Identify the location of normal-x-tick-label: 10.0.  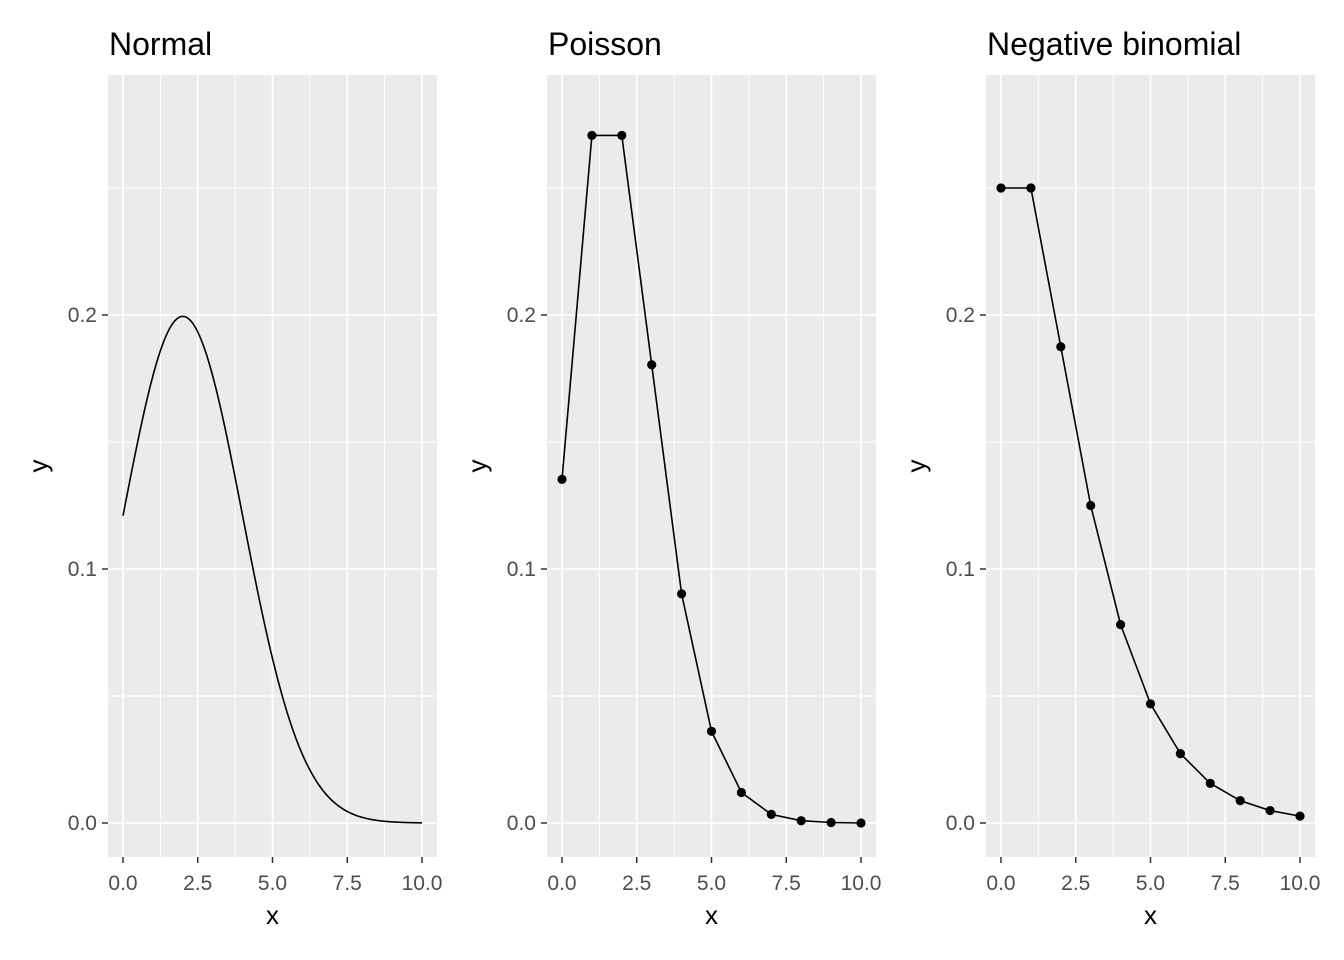
(422, 883).